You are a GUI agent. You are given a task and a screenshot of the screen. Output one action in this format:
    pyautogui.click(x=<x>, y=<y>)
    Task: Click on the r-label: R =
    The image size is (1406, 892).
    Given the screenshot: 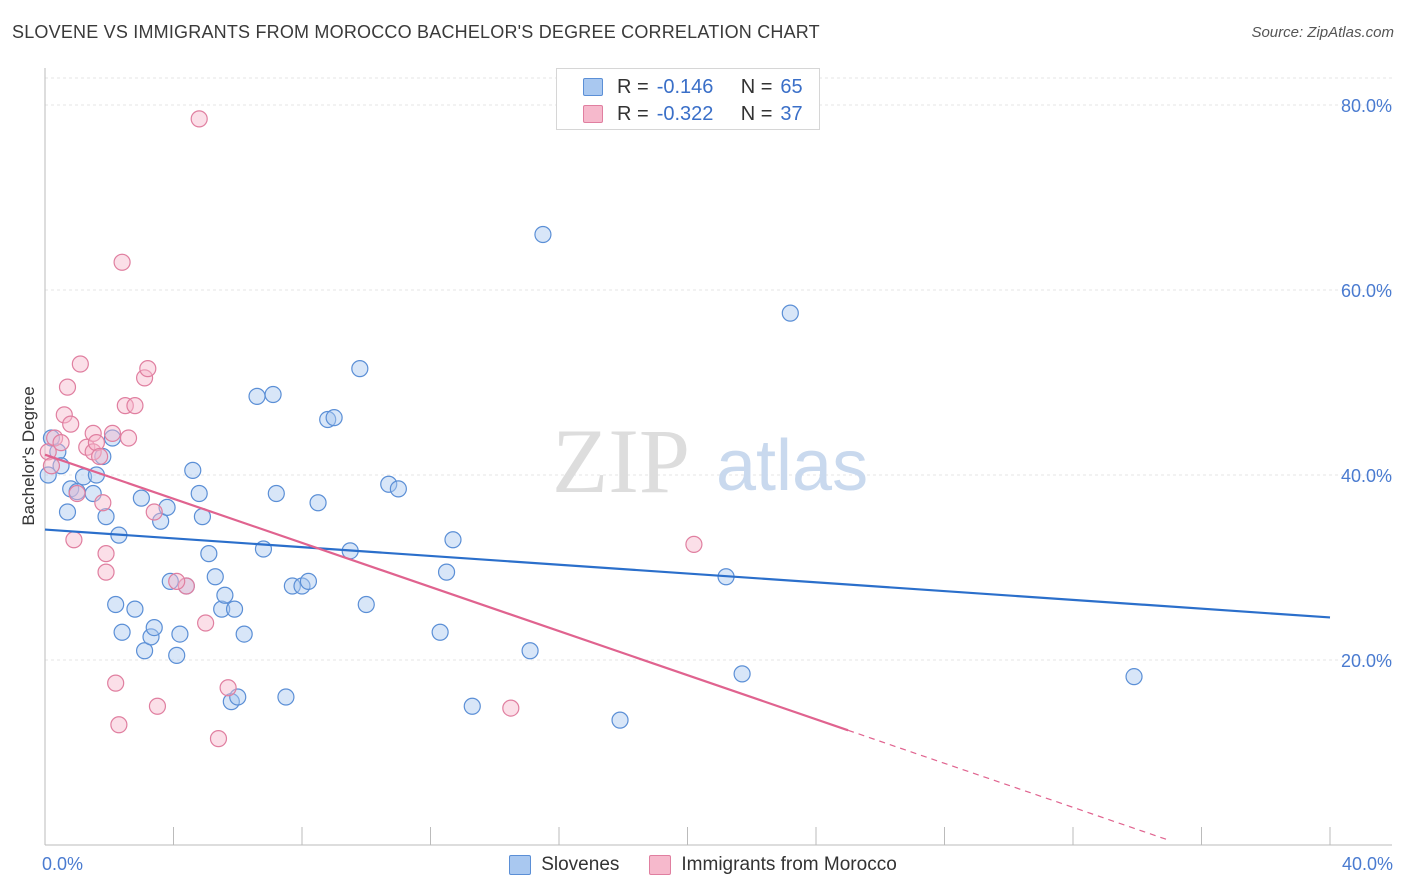 What is the action you would take?
    pyautogui.click(x=633, y=113)
    